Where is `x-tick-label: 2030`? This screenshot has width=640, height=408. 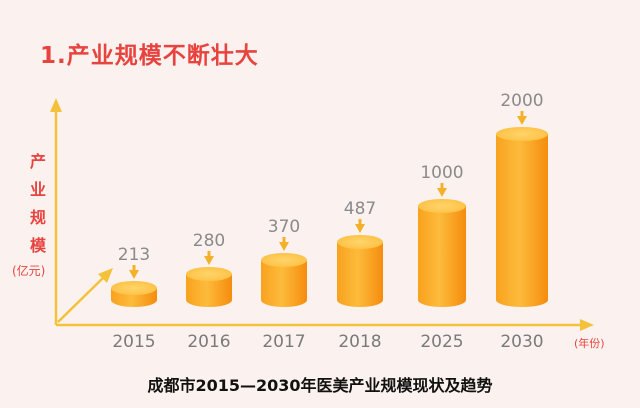 x-tick-label: 2030 is located at coordinates (521, 342).